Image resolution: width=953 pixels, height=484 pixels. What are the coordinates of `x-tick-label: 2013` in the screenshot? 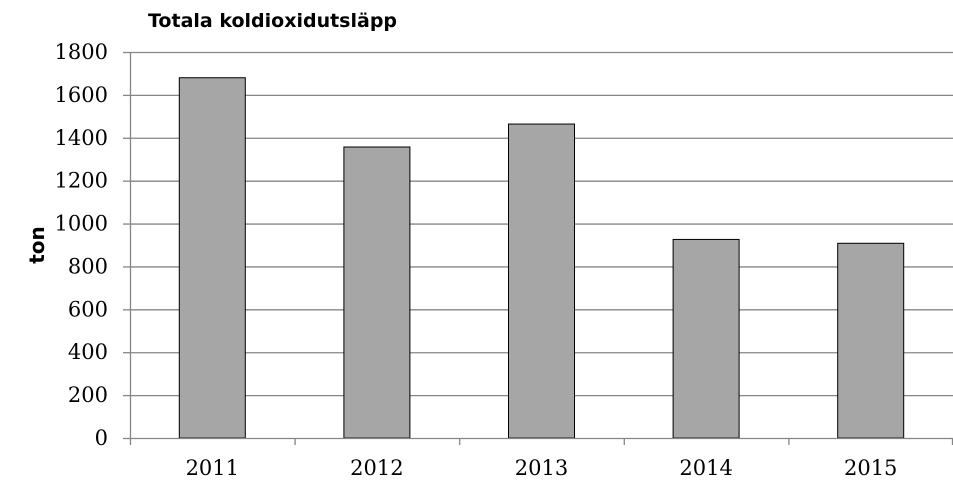 It's located at (541, 468).